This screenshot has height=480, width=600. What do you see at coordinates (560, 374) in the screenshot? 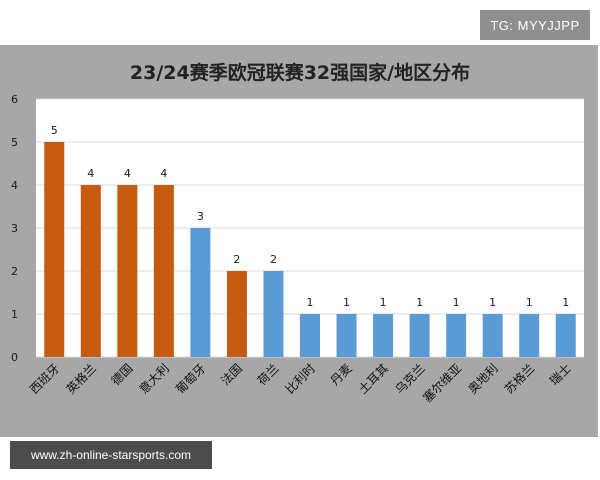
I see `x-tick-label: 瑞士` at bounding box center [560, 374].